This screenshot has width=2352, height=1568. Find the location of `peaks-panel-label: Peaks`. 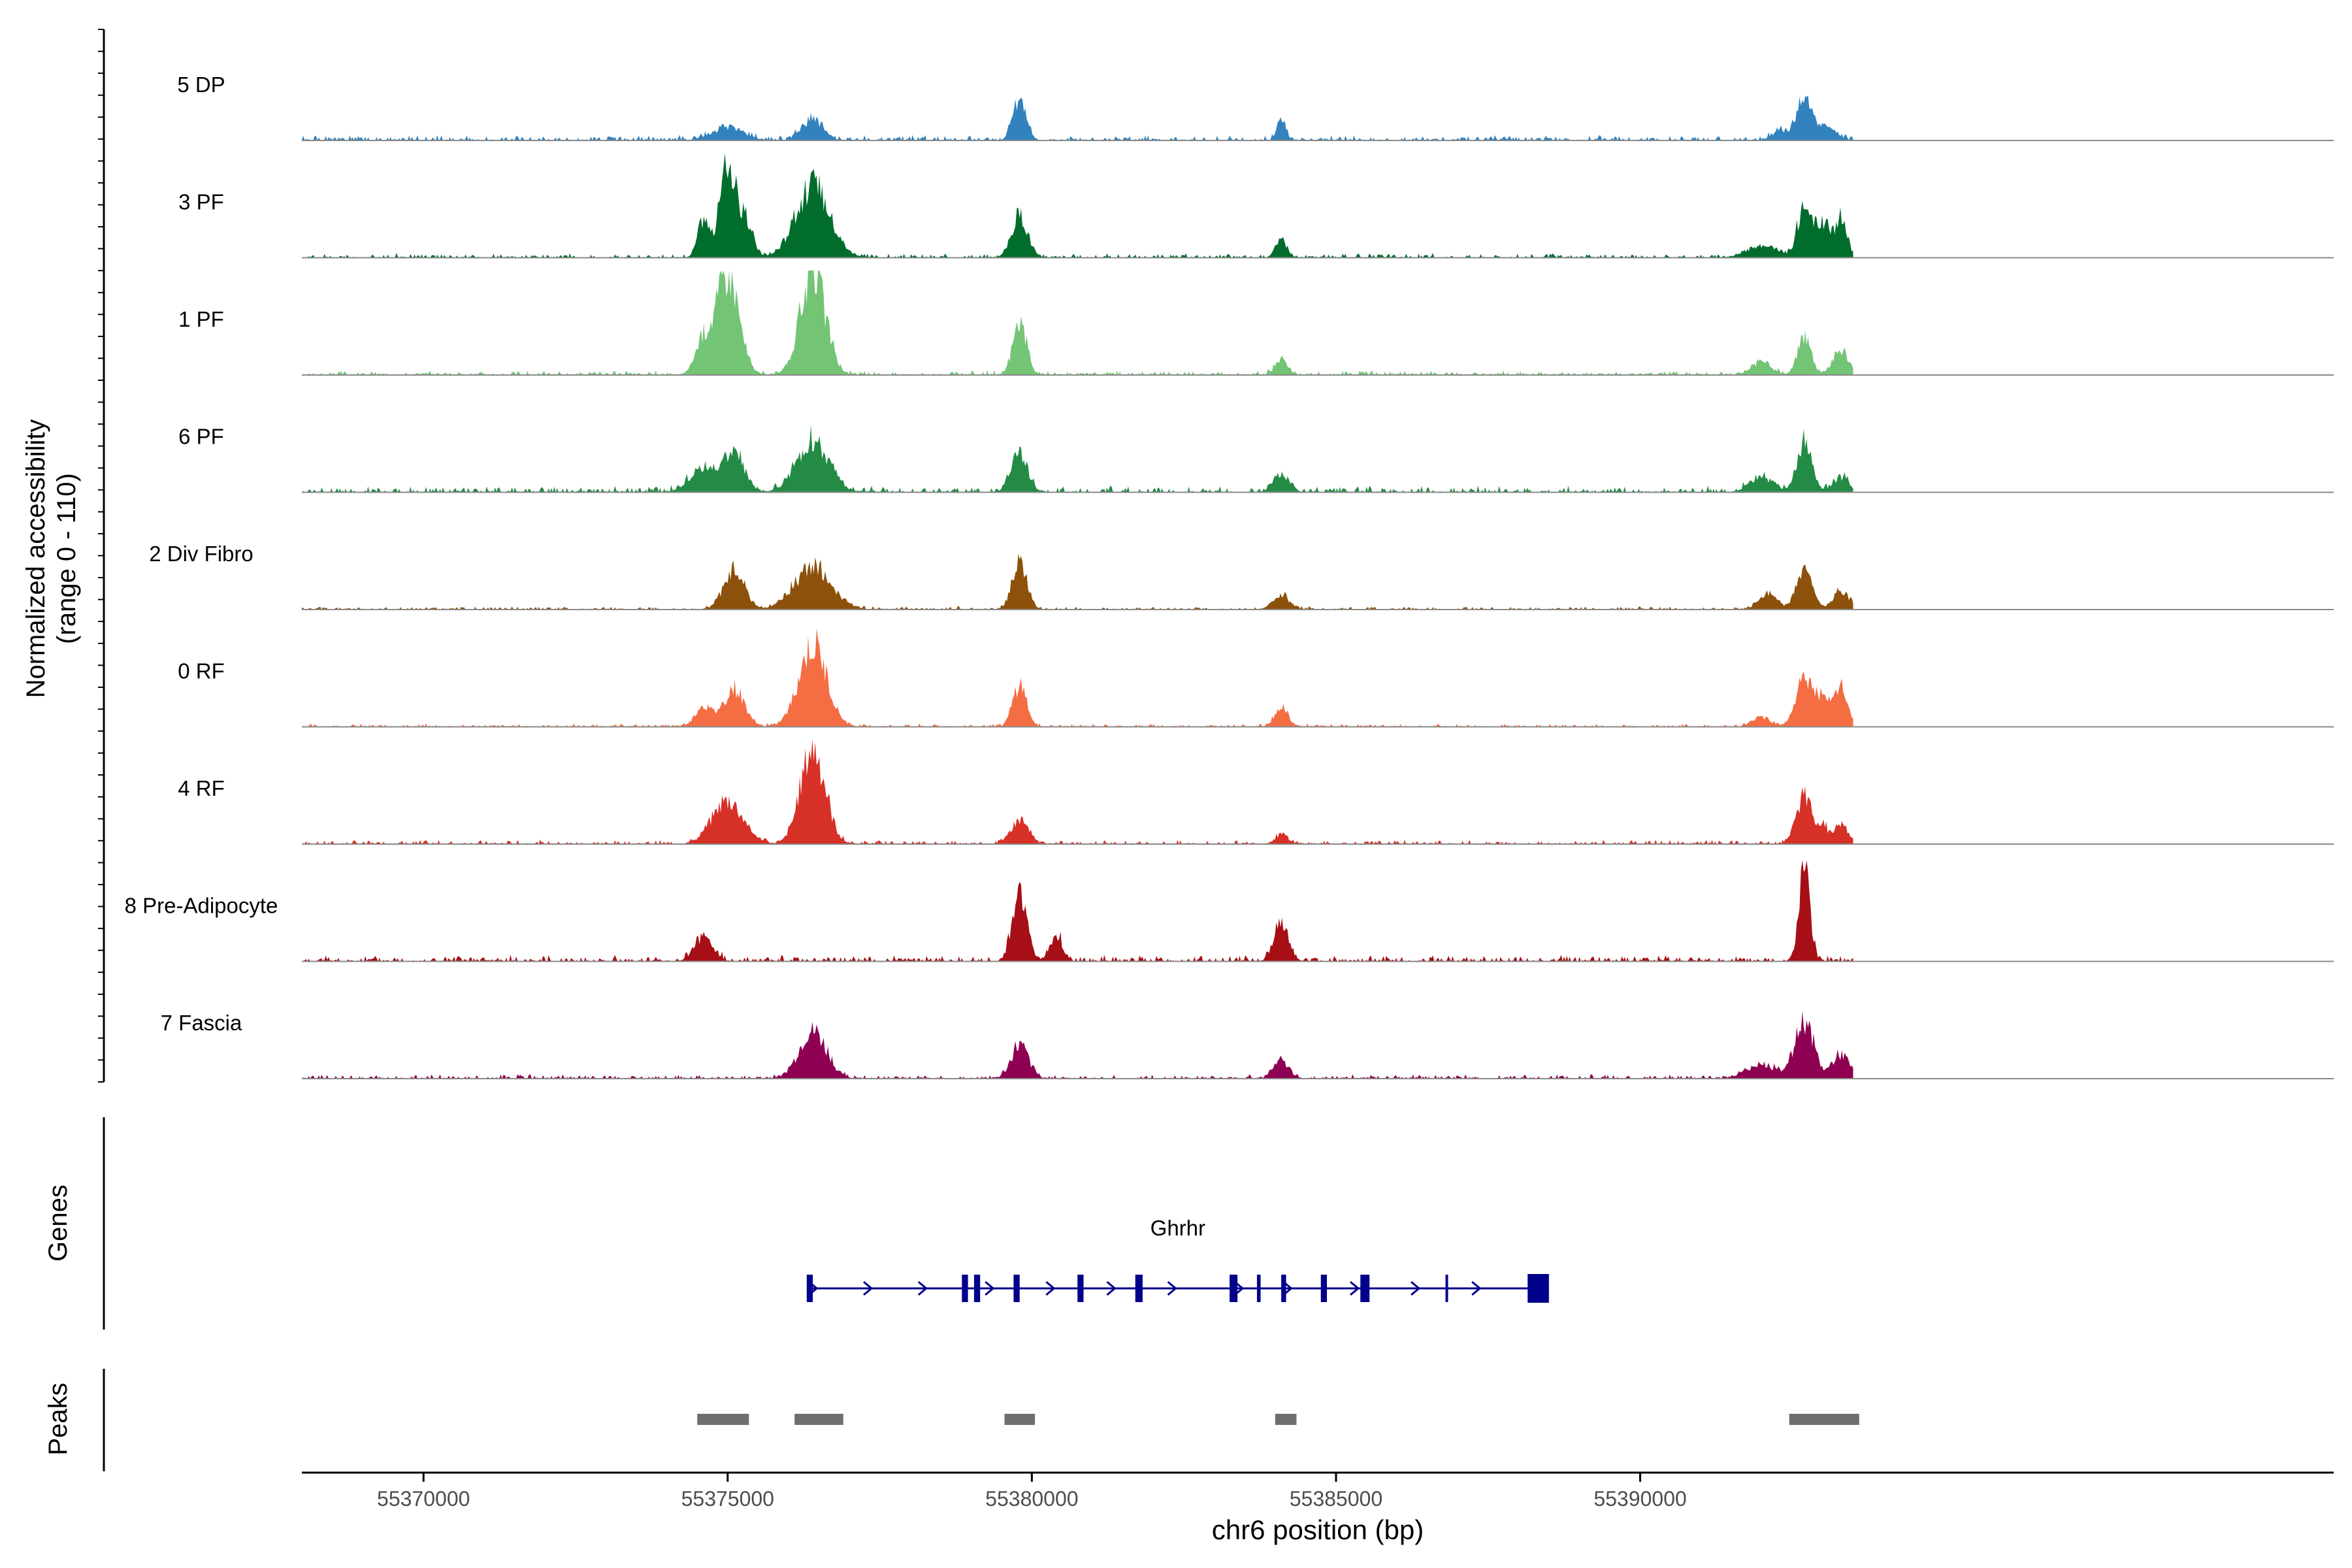

peaks-panel-label: Peaks is located at coordinates (58, 1418).